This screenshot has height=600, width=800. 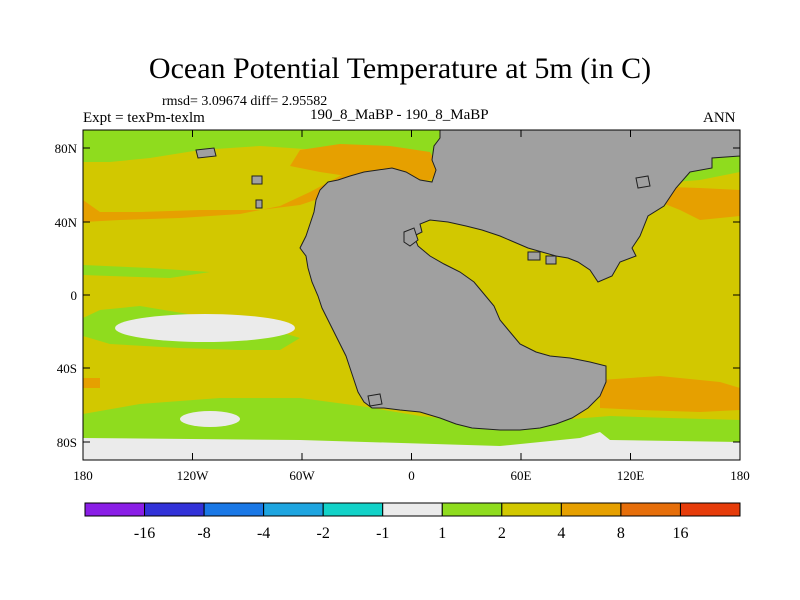 What do you see at coordinates (740, 475) in the screenshot?
I see `lon-label-180e: 180` at bounding box center [740, 475].